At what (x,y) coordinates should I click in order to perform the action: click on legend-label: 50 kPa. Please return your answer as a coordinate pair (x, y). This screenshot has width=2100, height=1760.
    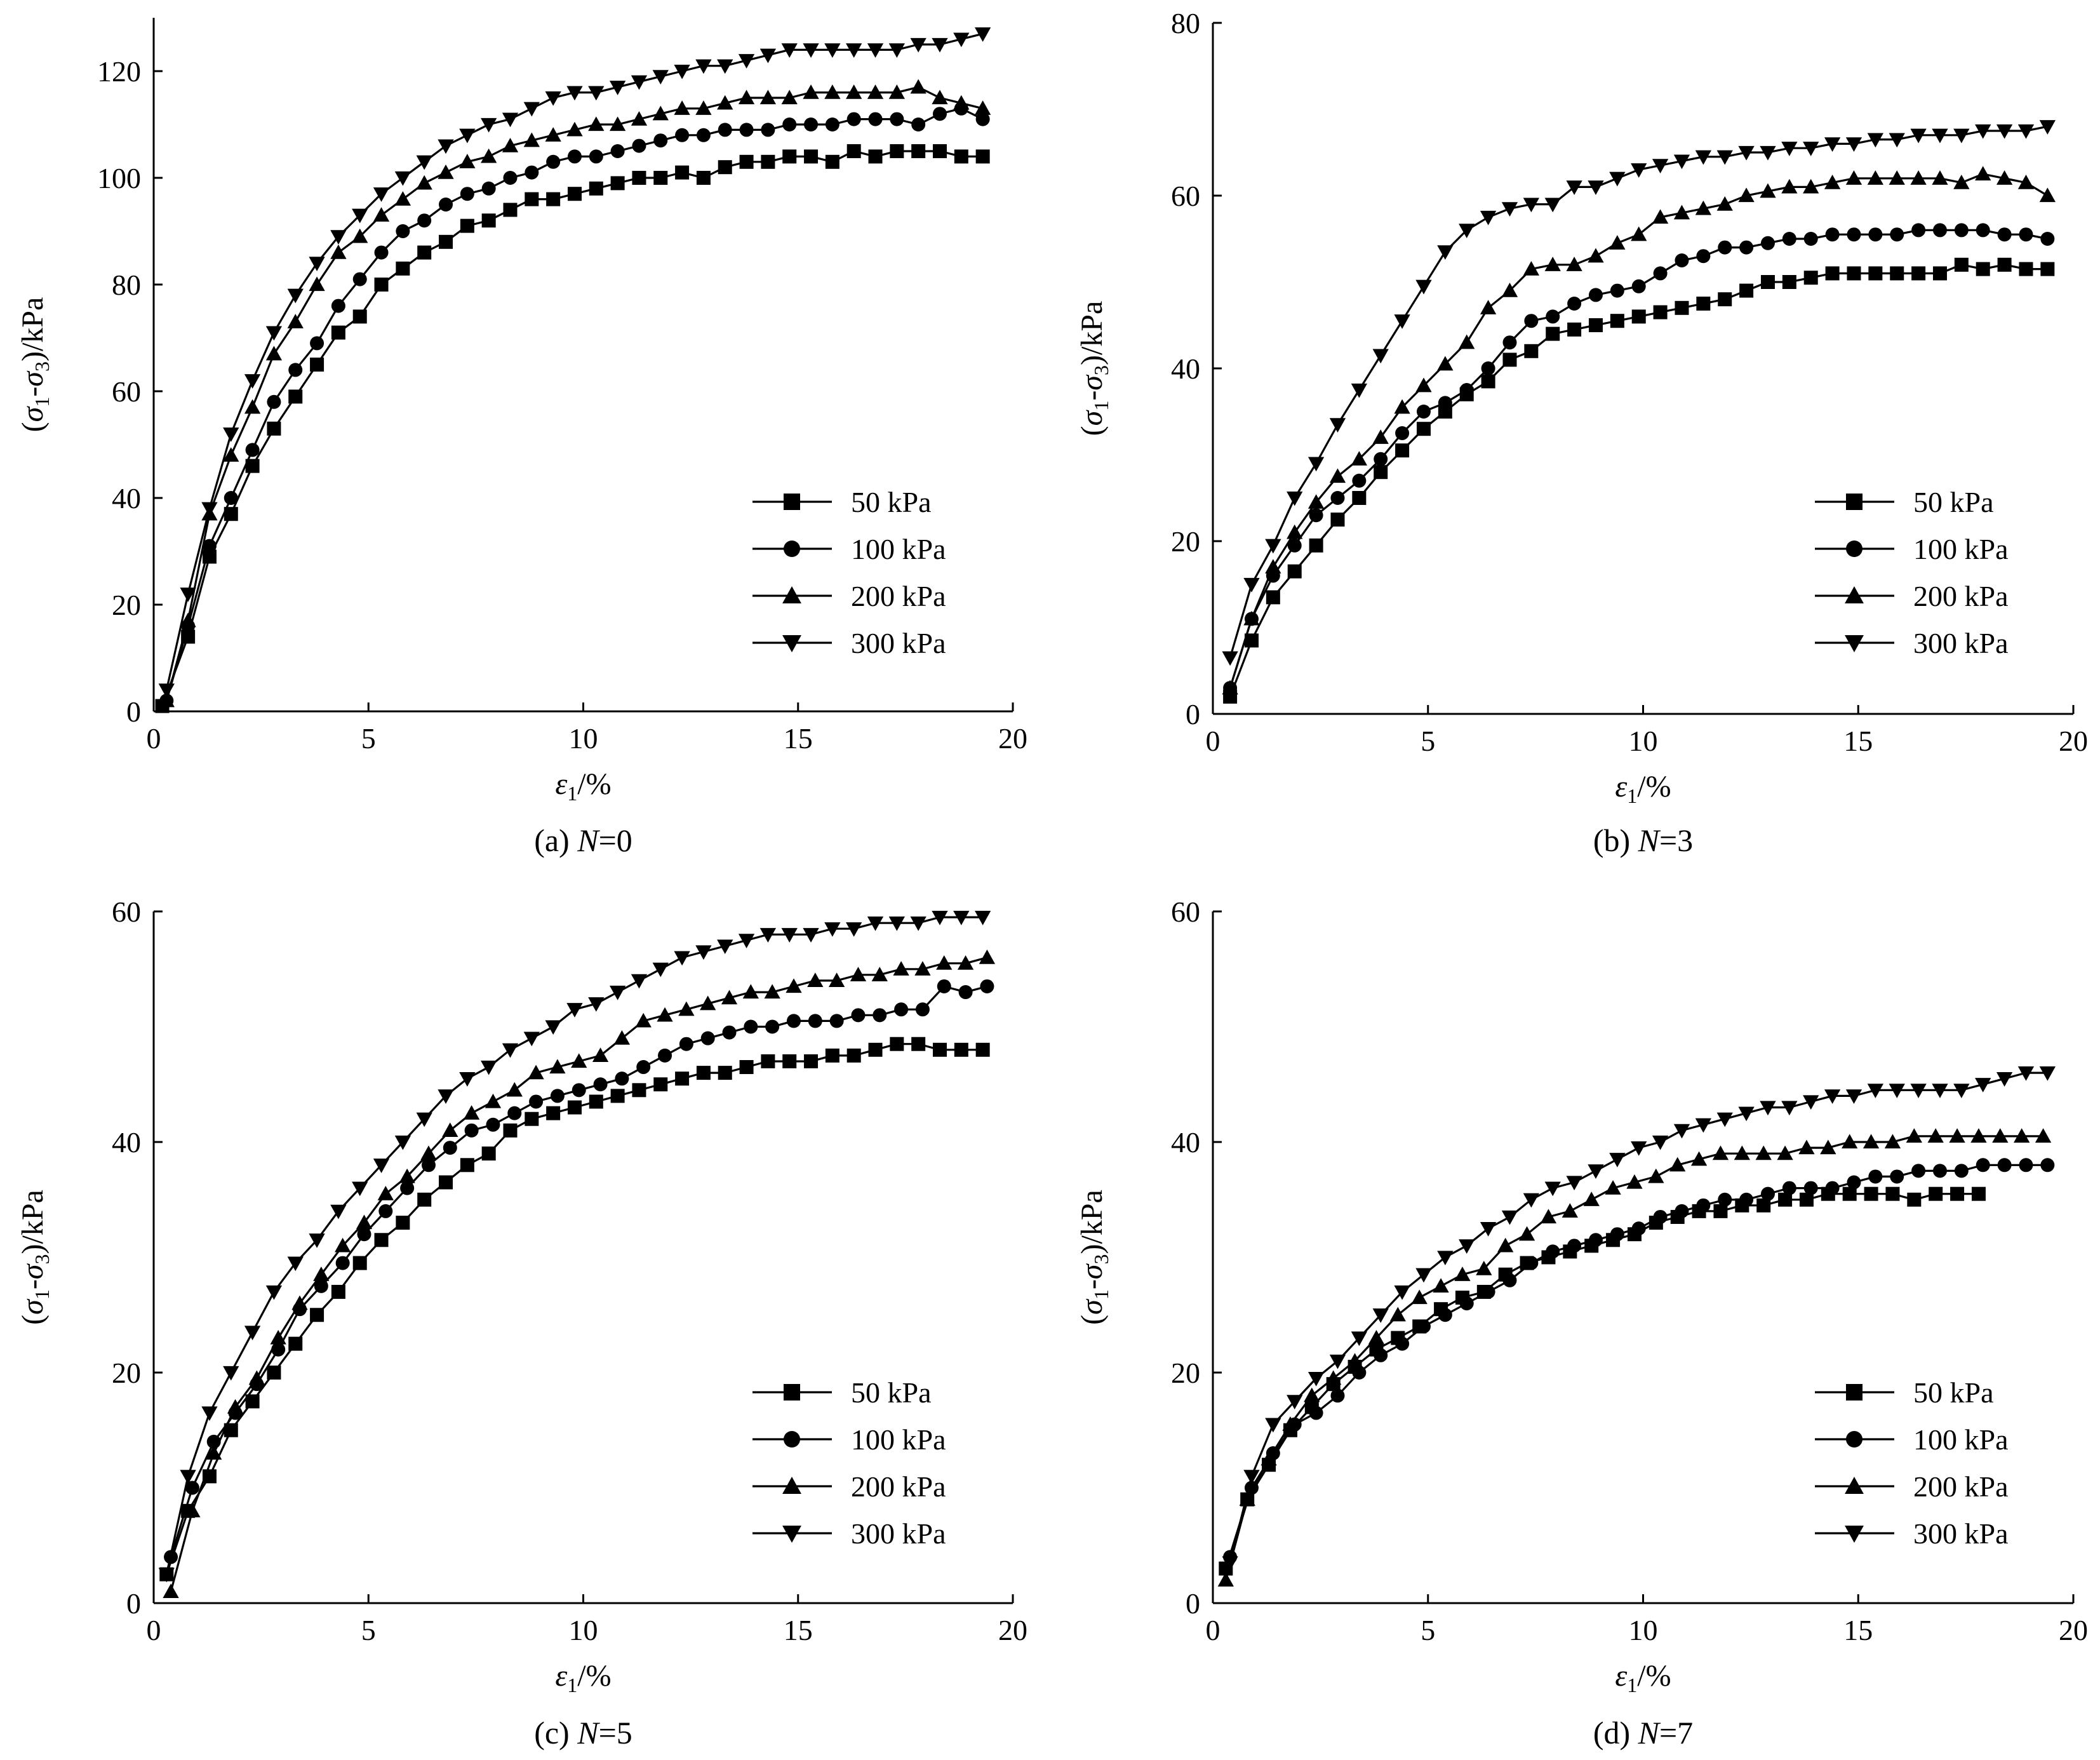
    Looking at the image, I should click on (1953, 1392).